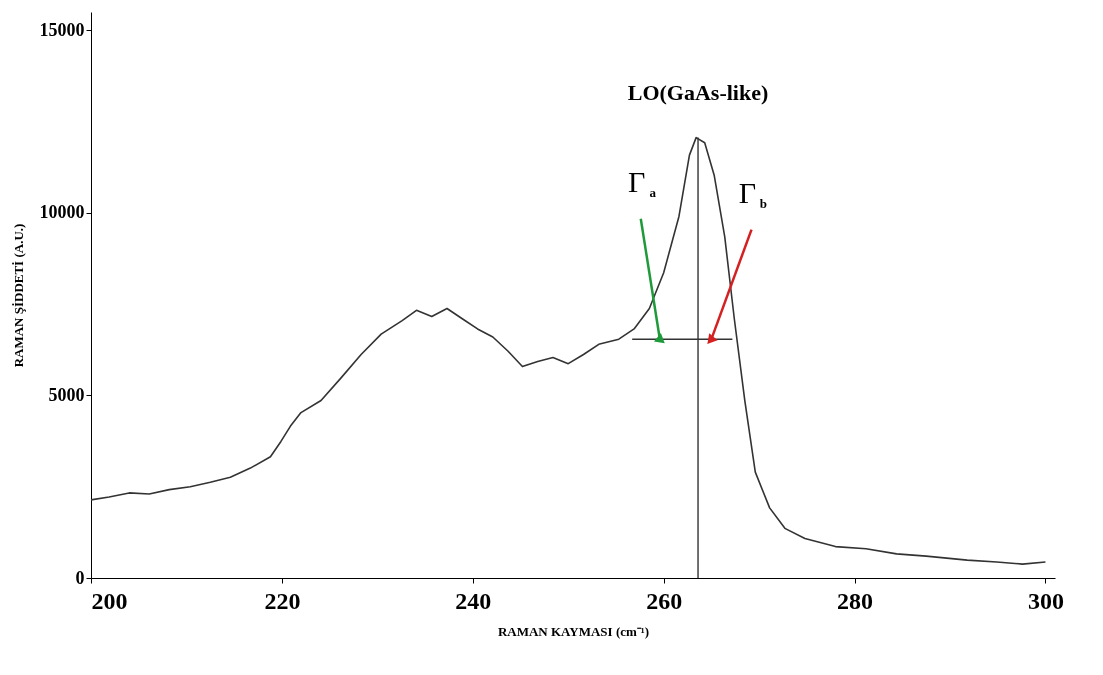 Image resolution: width=1103 pixels, height=675 pixels. I want to click on x-tick-label: 300, so click(1045, 600).